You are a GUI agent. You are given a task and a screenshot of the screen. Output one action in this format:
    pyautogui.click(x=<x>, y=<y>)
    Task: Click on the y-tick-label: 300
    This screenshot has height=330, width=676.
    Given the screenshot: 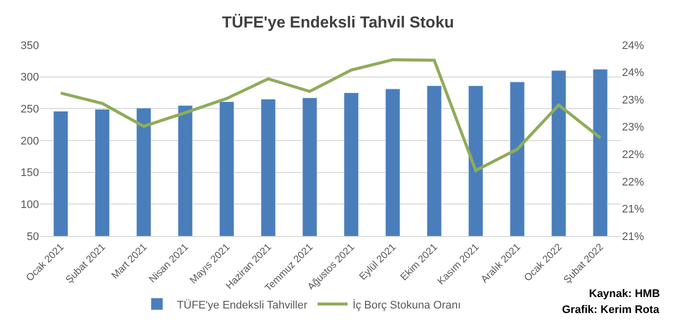 What is the action you would take?
    pyautogui.click(x=29, y=78)
    